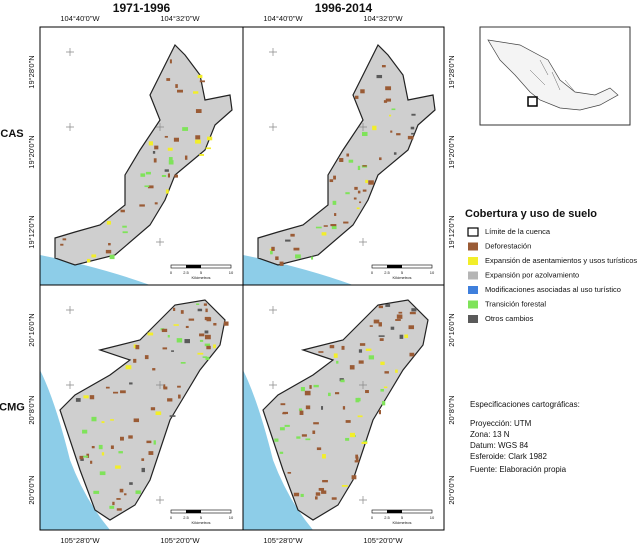 Image resolution: width=640 pixels, height=549 pixels. I want to click on legend-label: Otros cambios, so click(509, 318).